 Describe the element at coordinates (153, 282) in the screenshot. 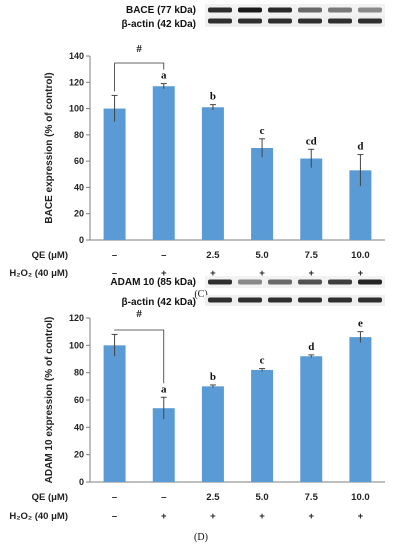

I see `chart2-blot-target-label: ADAM 10 (85 kDa)` at that location.